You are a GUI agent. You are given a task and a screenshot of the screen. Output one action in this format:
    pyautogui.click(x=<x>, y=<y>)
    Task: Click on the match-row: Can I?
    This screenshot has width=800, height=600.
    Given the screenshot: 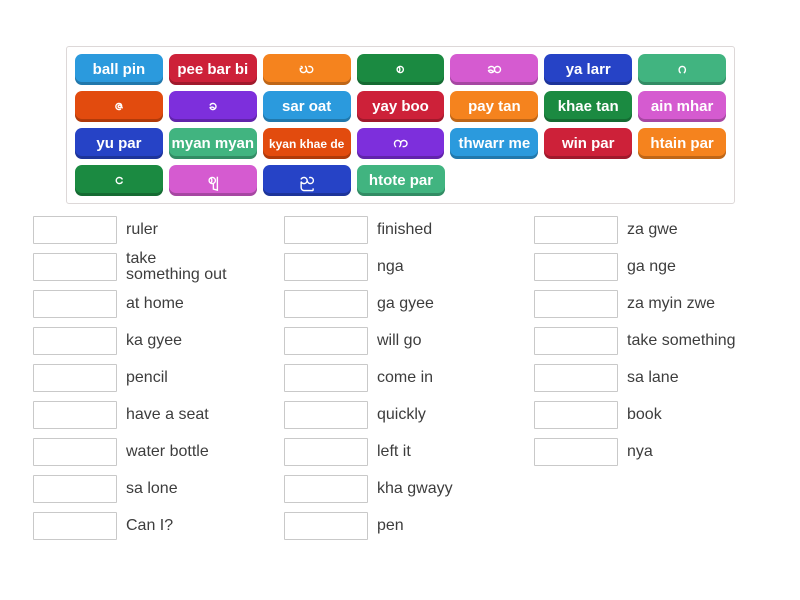 What is the action you would take?
    pyautogui.click(x=158, y=526)
    